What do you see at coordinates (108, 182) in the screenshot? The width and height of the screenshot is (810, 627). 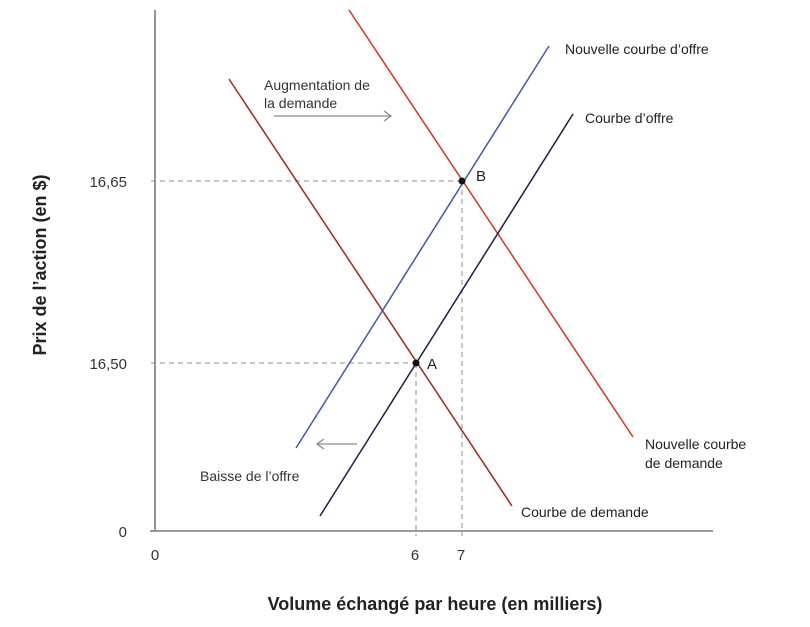 I see `y-tick-16-65: 16,65` at bounding box center [108, 182].